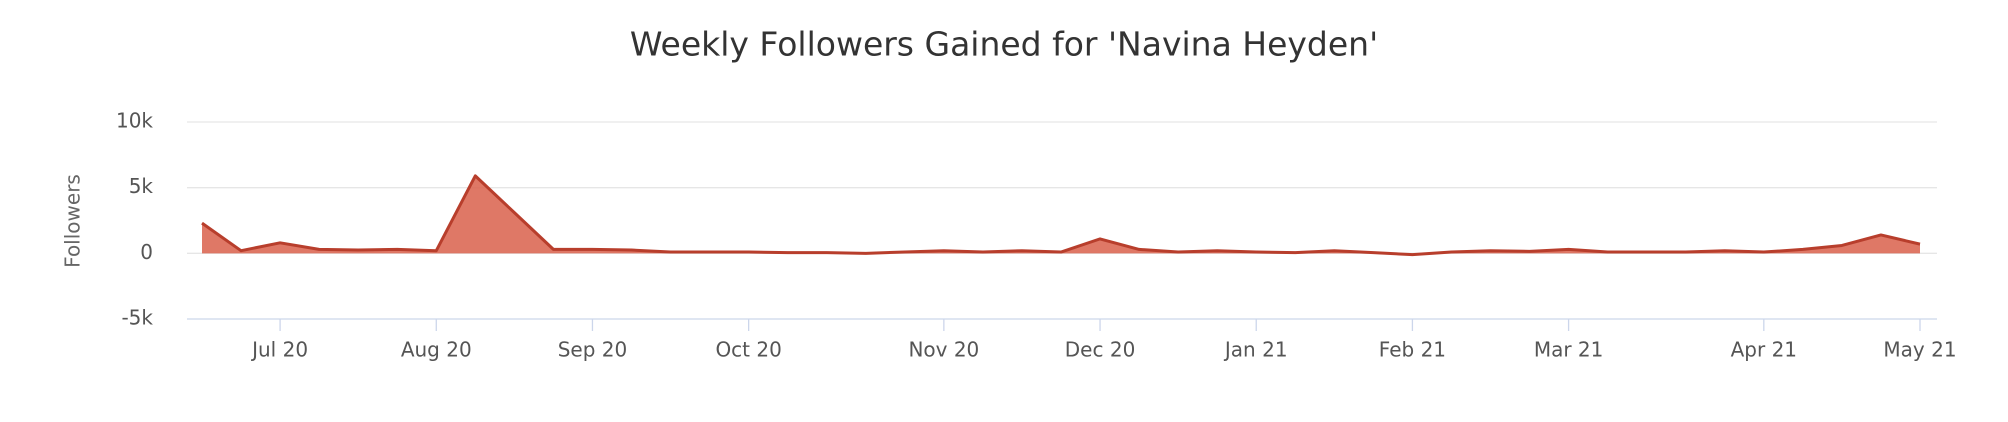 The image size is (2008, 422). I want to click on x-tick-label: Feb 21, so click(1412, 350).